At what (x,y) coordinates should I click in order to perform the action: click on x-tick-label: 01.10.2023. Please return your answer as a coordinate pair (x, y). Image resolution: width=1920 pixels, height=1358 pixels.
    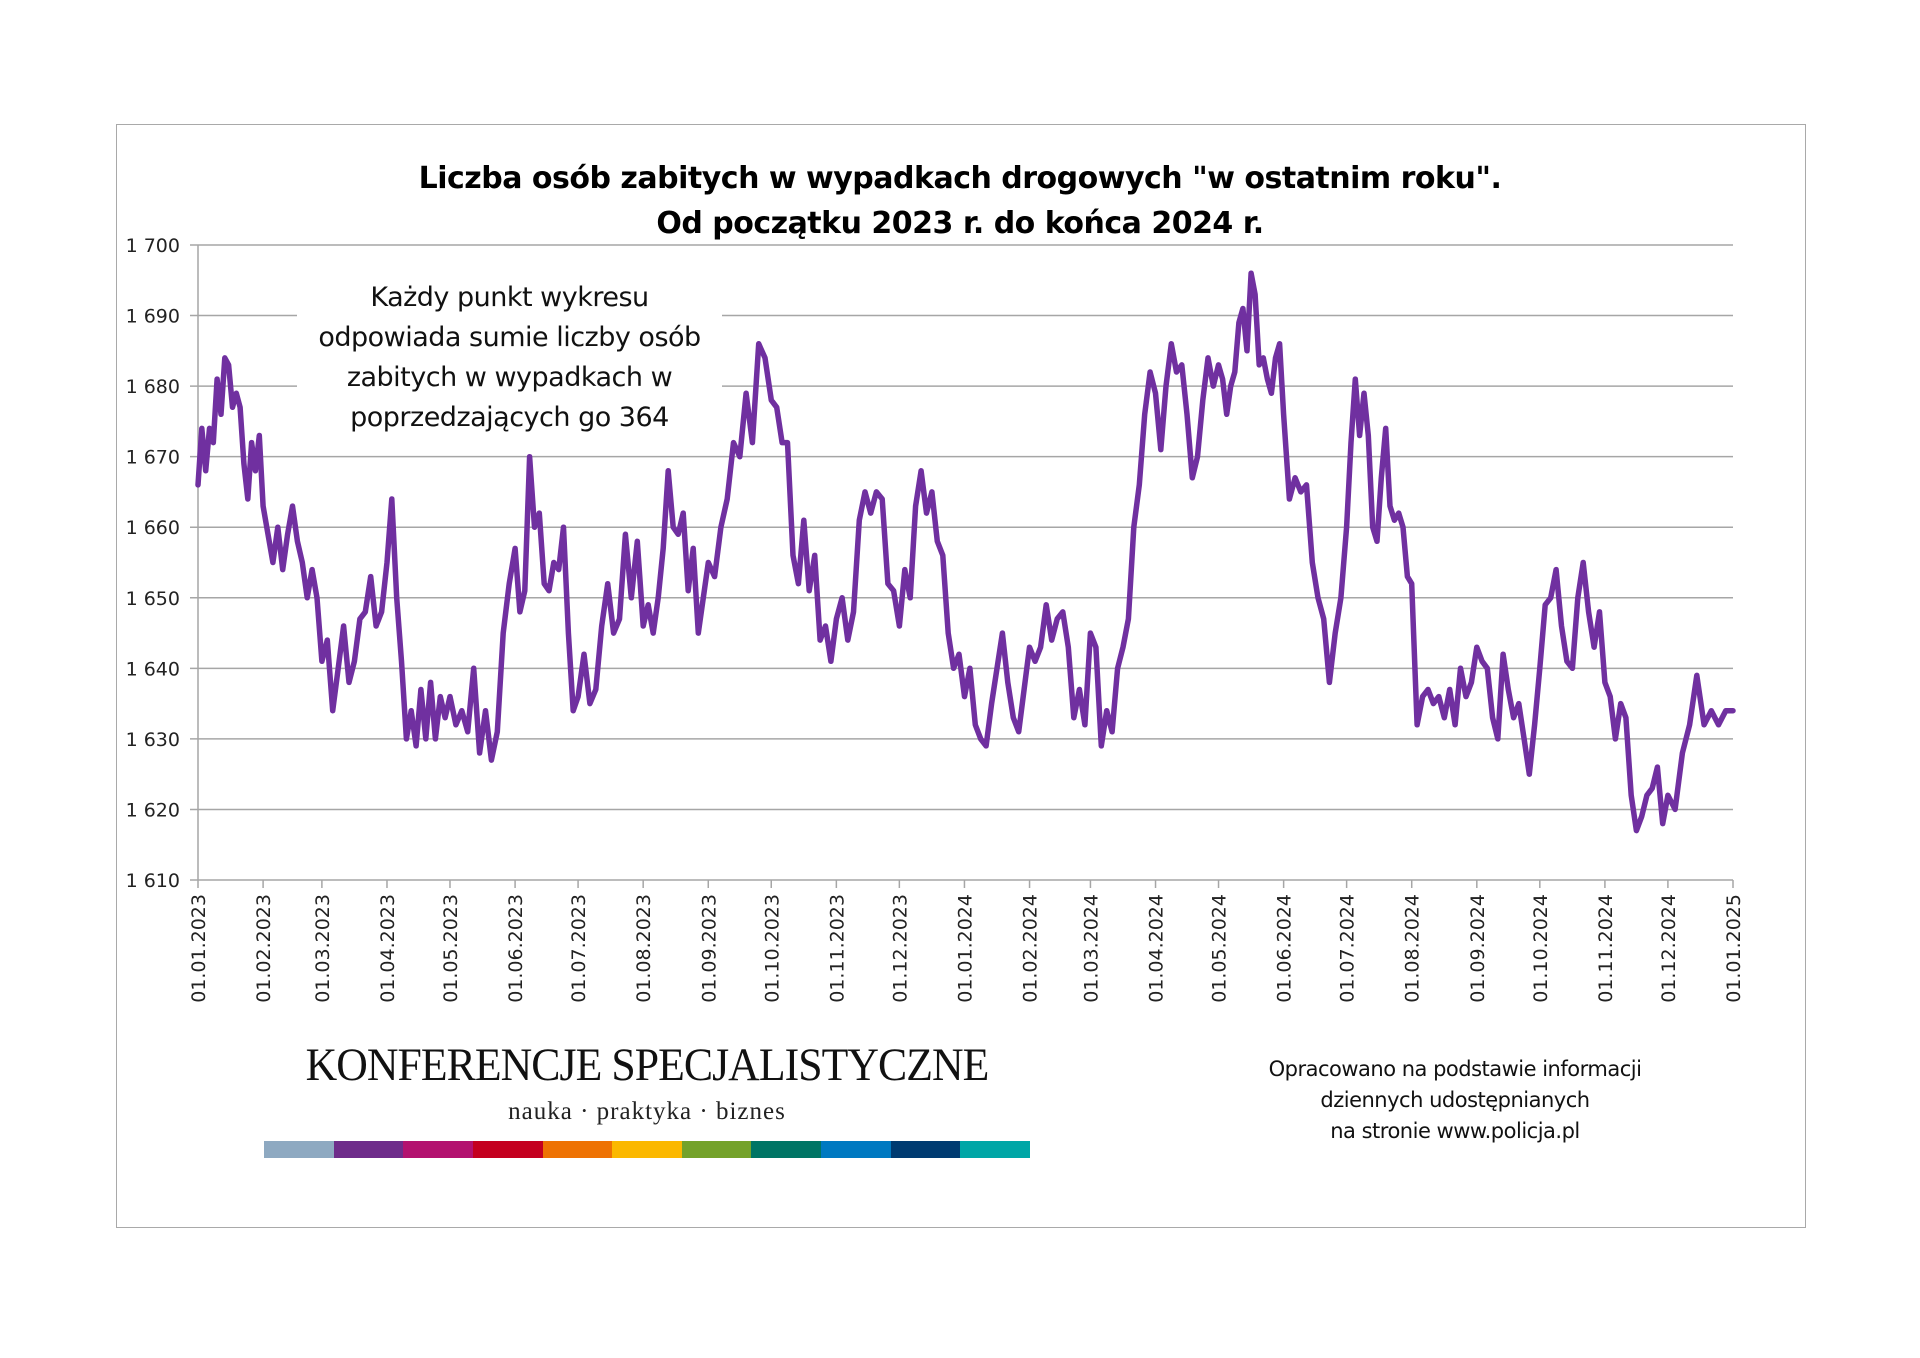
    Looking at the image, I should click on (772, 948).